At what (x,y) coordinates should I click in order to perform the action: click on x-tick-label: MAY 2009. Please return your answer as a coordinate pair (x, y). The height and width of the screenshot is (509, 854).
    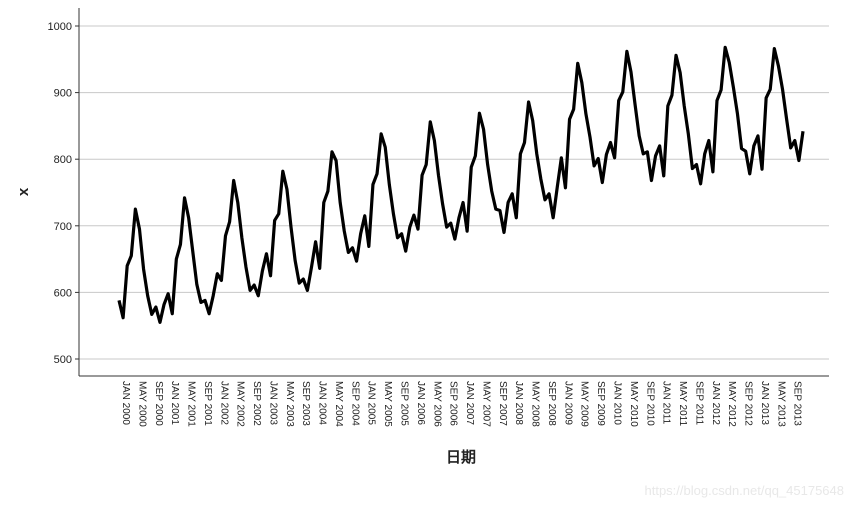
    Looking at the image, I should click on (584, 404).